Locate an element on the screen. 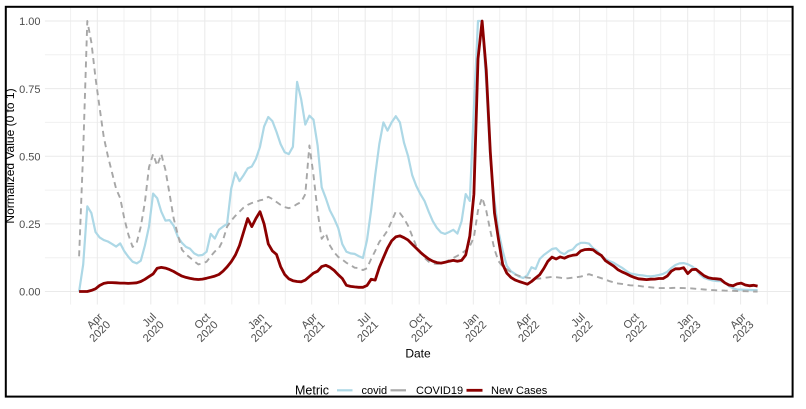 The image size is (806, 409). svg-text: 1.00 is located at coordinates (29, 22).